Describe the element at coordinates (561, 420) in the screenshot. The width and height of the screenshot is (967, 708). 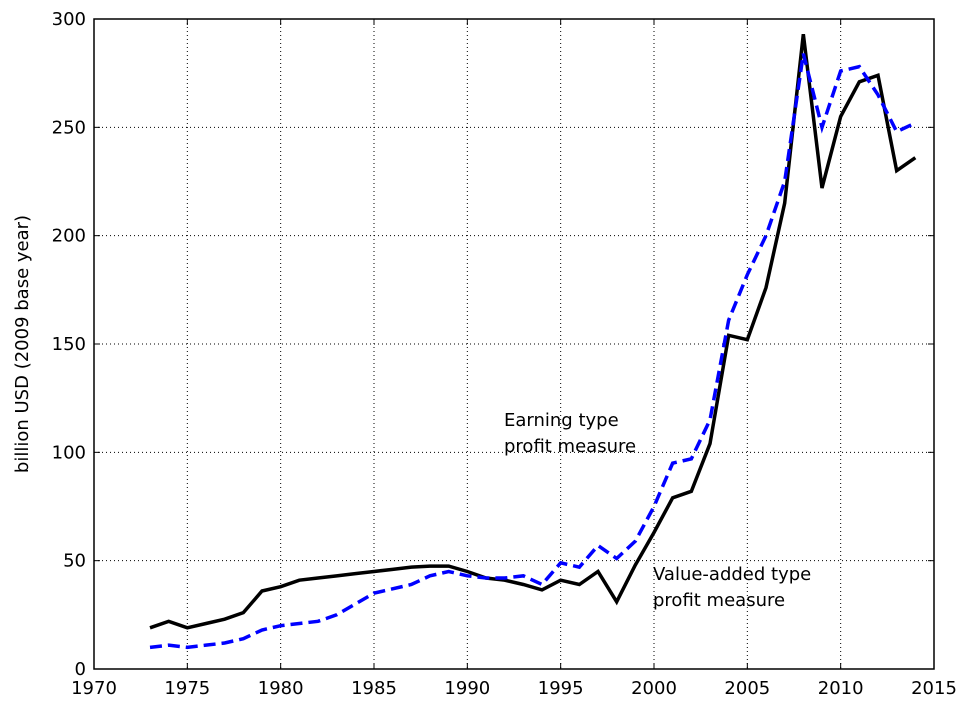
I see `annotation: Earning type` at that location.